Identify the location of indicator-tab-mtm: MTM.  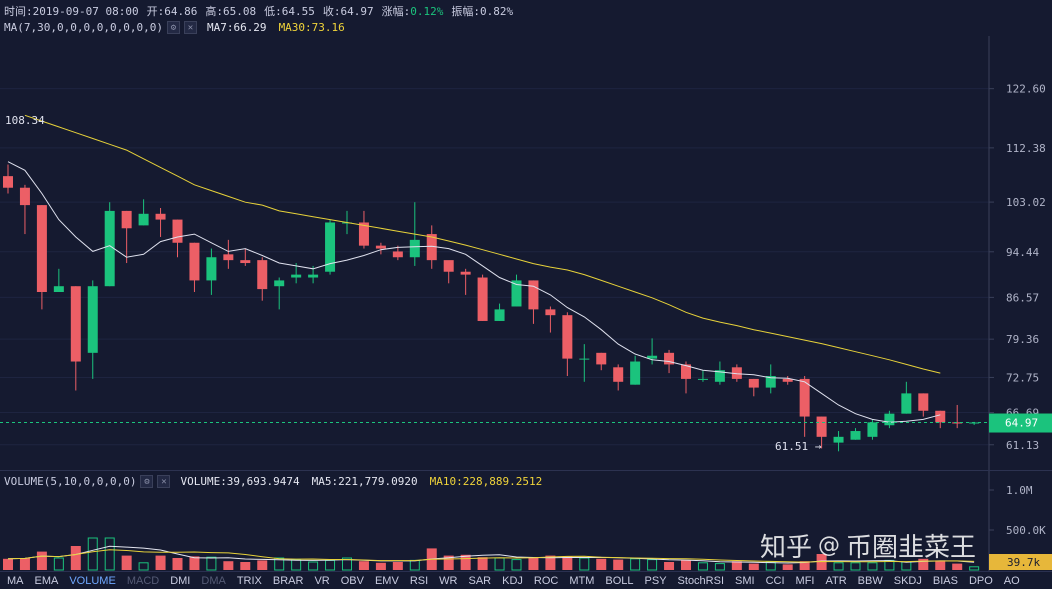
(582, 581).